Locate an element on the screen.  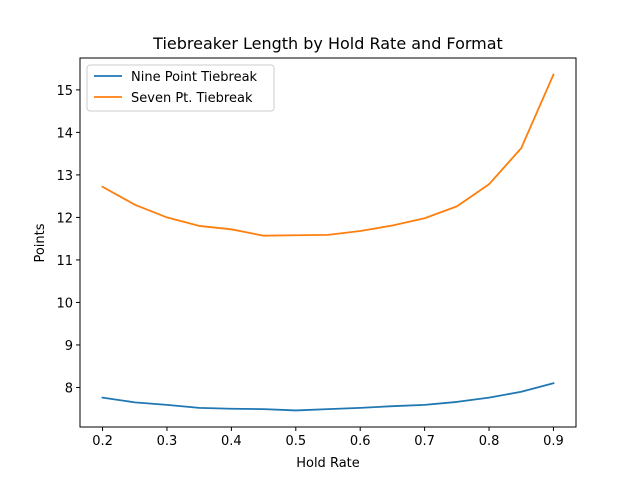
x-axis-label: Hold Rate is located at coordinates (328, 463).